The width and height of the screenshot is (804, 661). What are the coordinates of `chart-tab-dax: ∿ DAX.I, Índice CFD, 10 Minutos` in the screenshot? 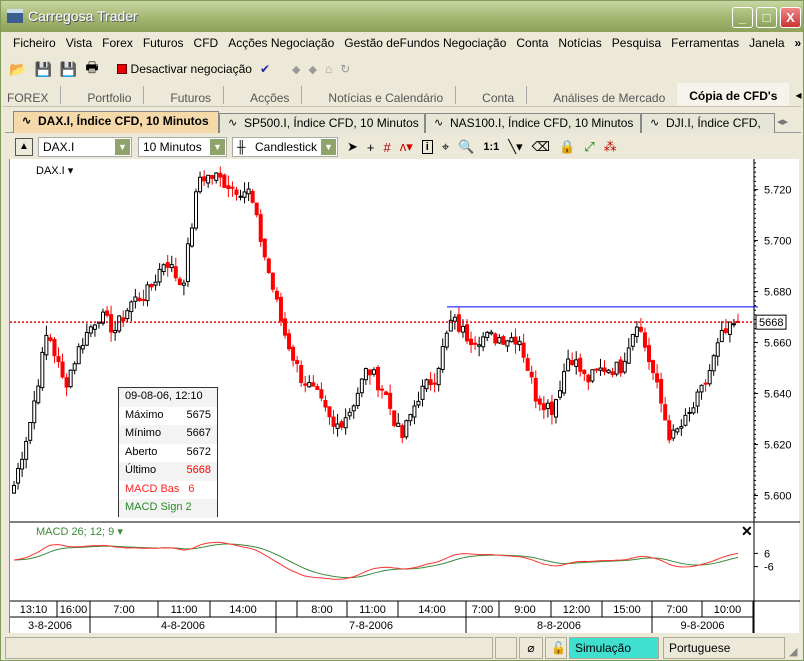 It's located at (116, 122).